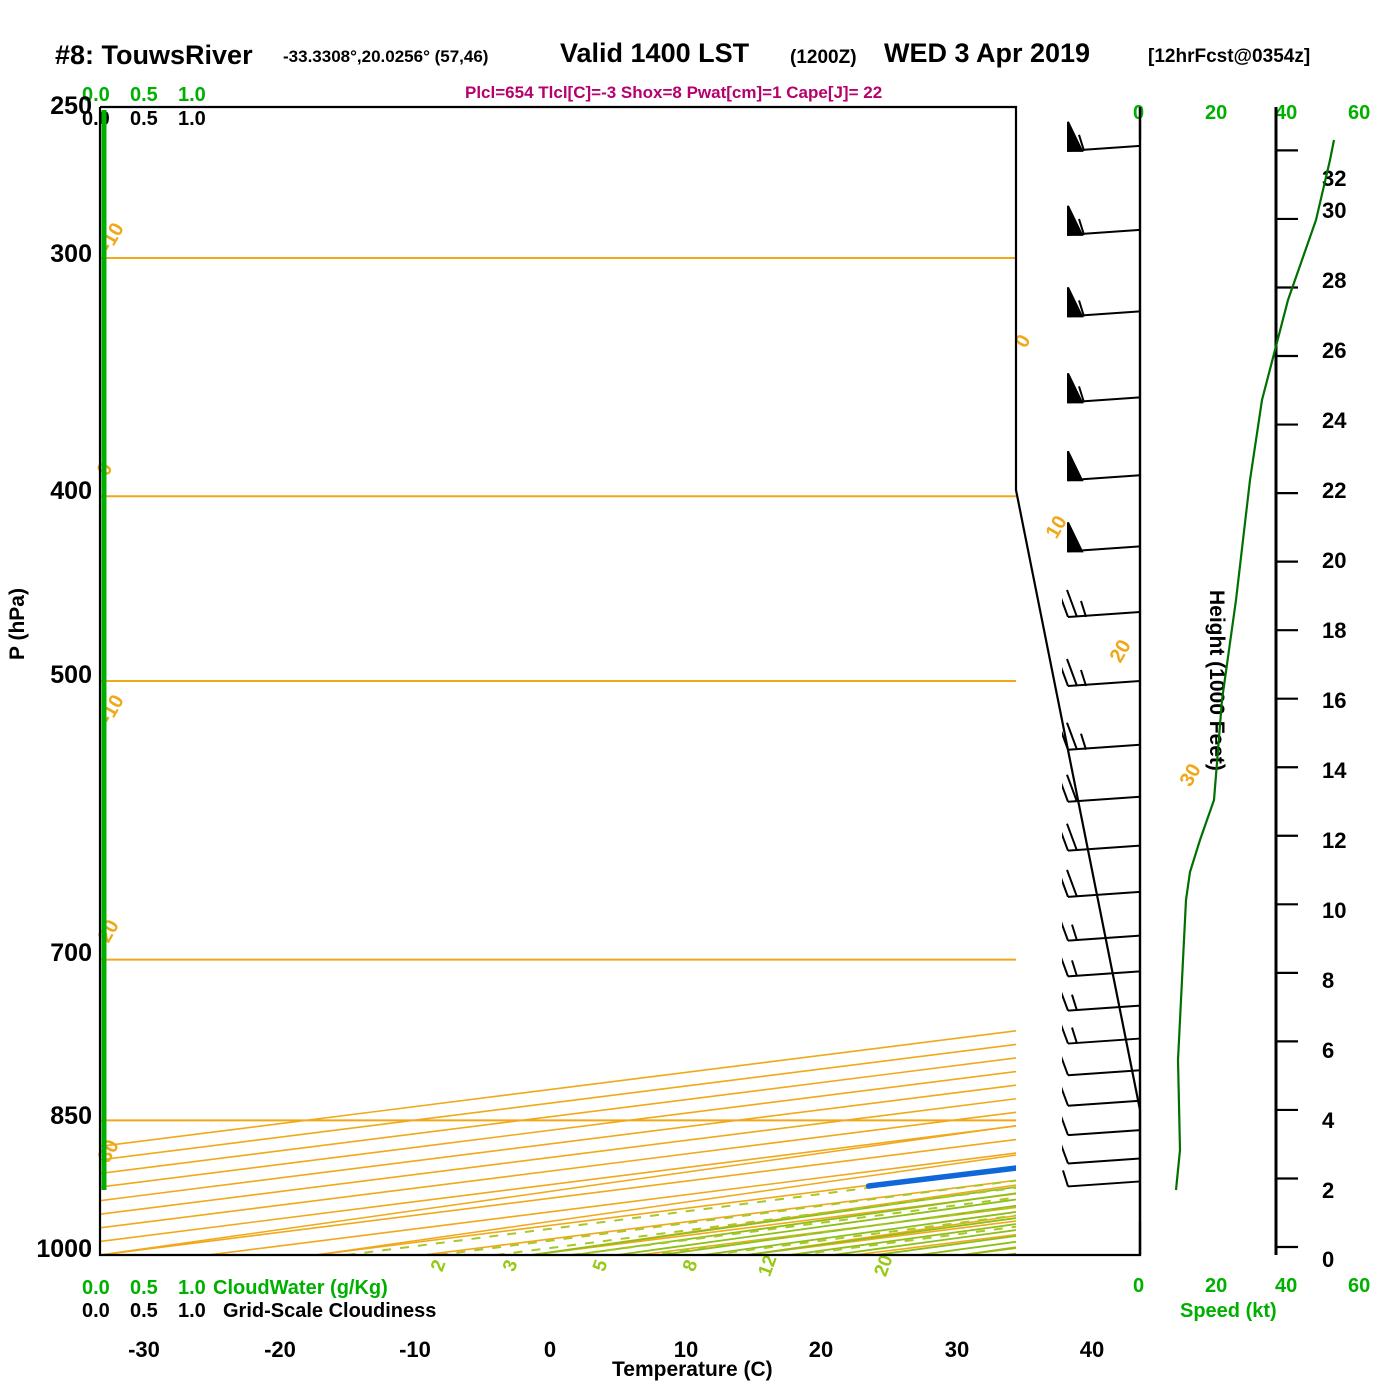 The width and height of the screenshot is (1400, 1400). I want to click on height-tick-18: 18, so click(1334, 630).